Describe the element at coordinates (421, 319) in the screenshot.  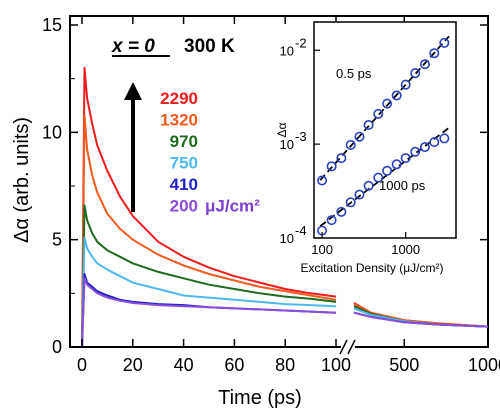
I see `series-line-200-seg1` at that location.